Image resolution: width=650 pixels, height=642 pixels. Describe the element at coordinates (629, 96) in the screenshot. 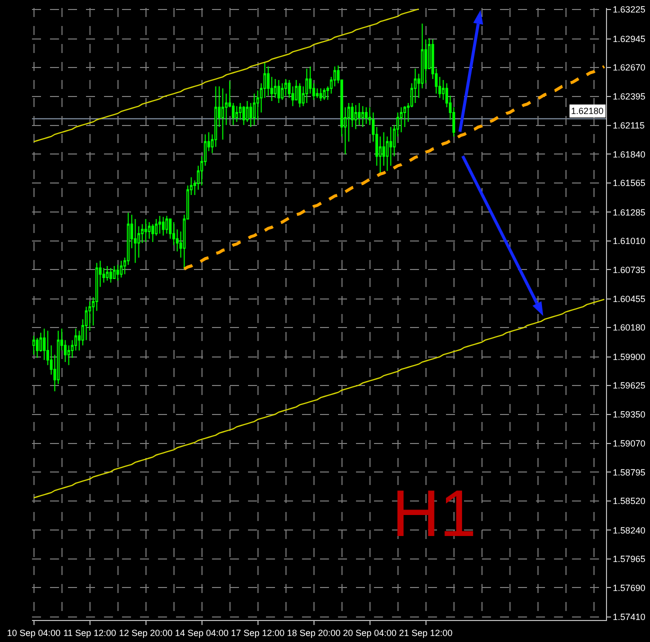

I see `y-tick-label: 1.62395` at that location.